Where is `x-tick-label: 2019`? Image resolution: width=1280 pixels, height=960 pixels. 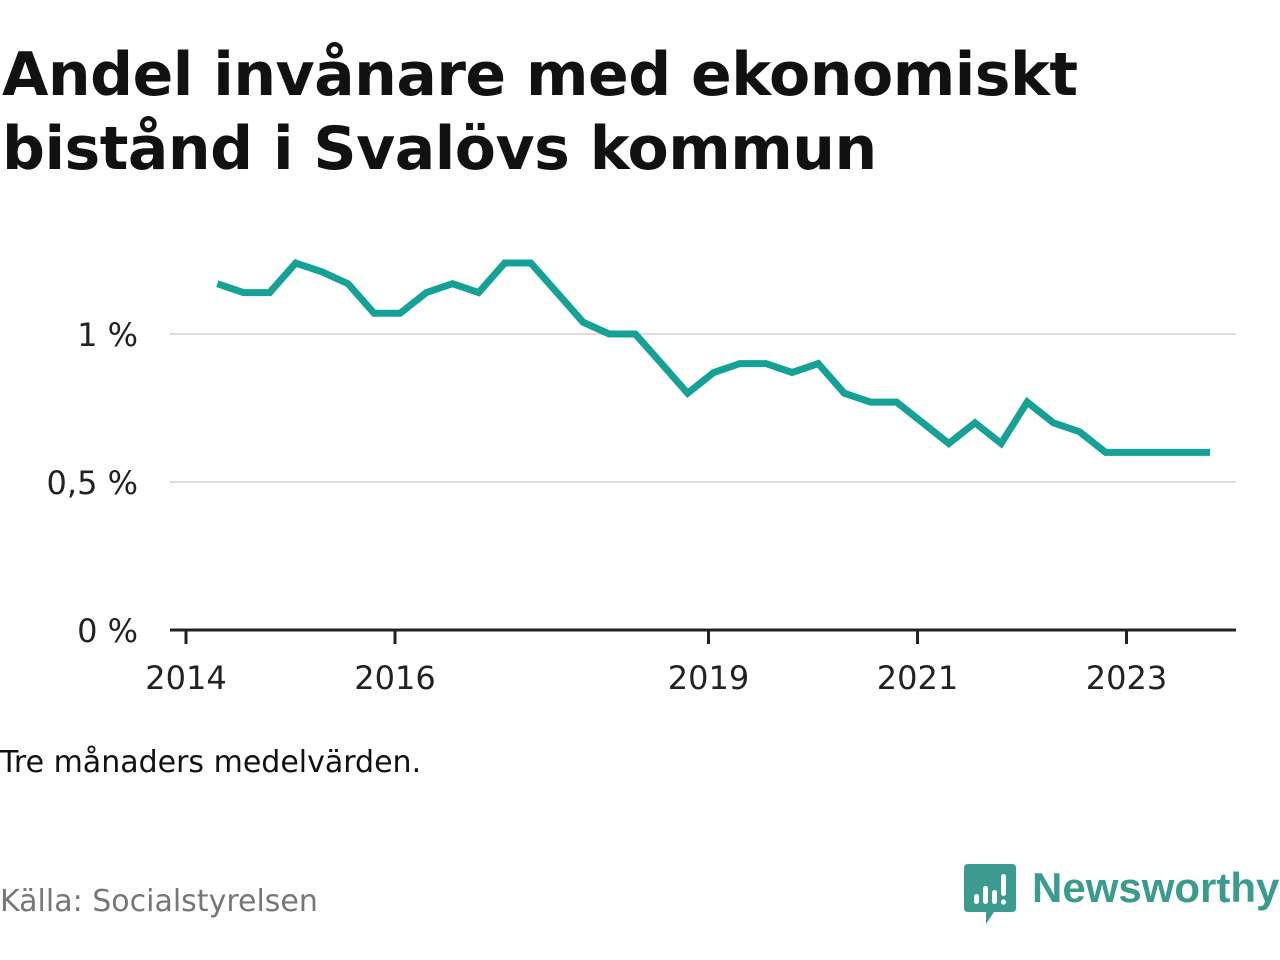 x-tick-label: 2019 is located at coordinates (708, 678).